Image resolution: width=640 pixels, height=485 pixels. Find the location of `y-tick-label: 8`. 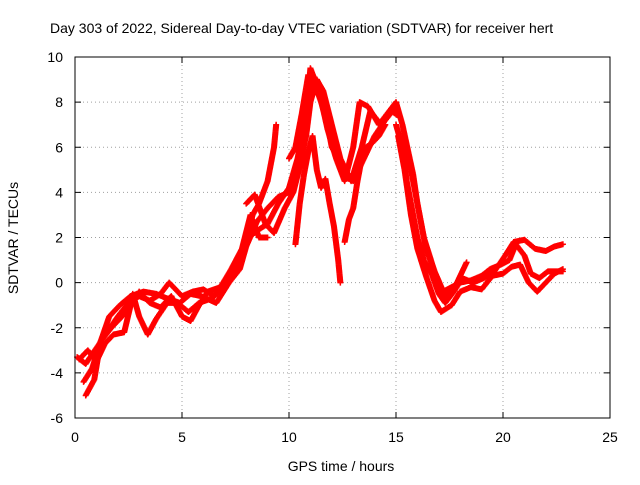

y-tick-label: 8 is located at coordinates (59, 102).